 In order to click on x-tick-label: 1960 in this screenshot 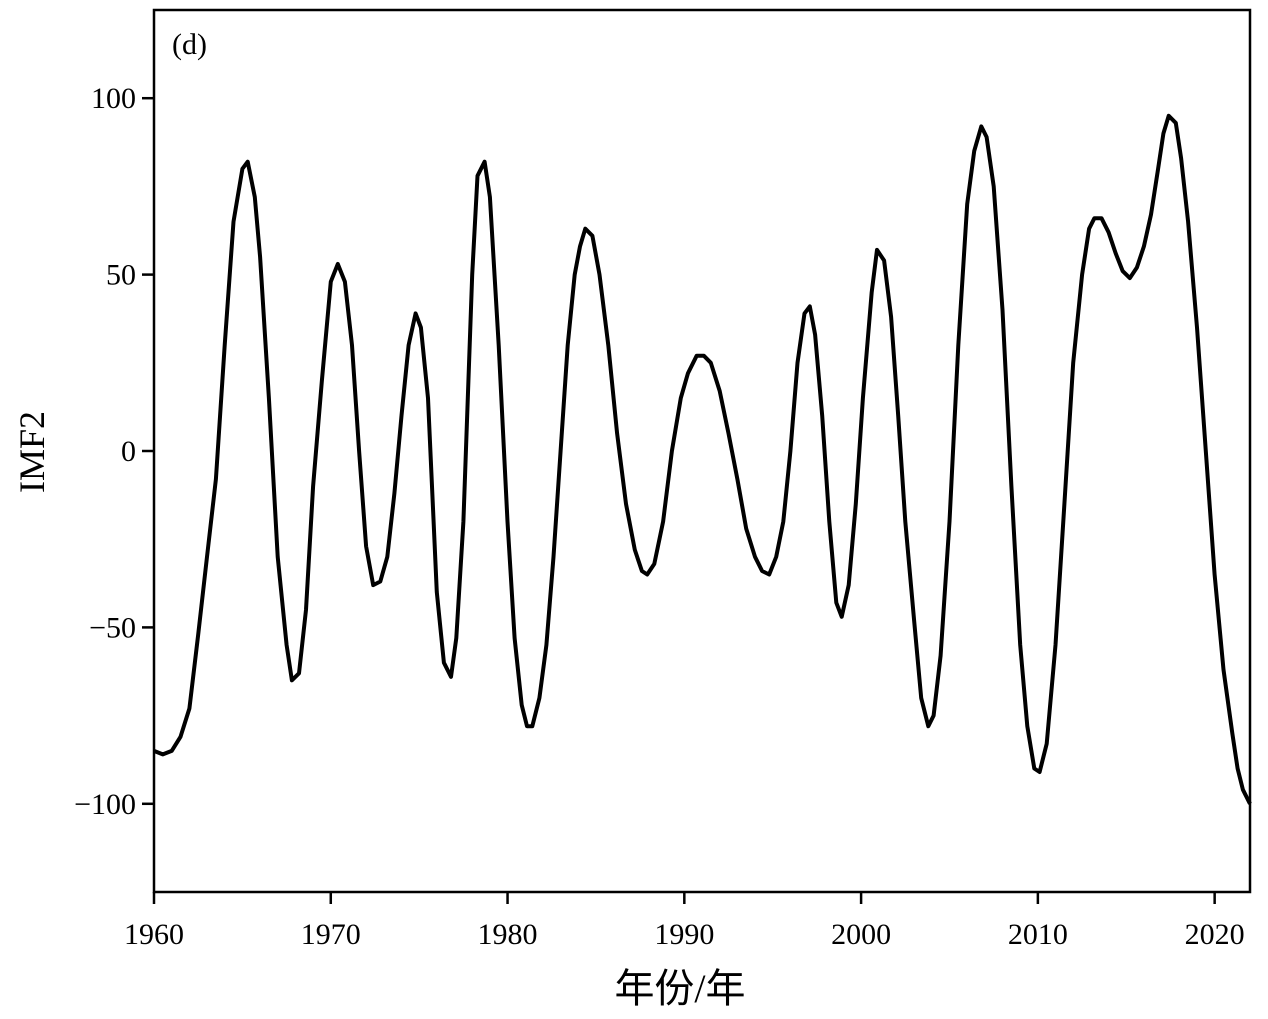, I will do `click(154, 934)`.